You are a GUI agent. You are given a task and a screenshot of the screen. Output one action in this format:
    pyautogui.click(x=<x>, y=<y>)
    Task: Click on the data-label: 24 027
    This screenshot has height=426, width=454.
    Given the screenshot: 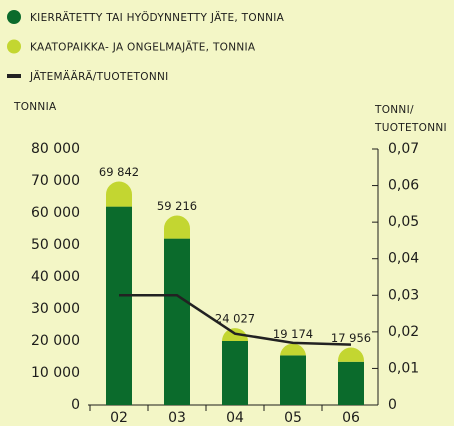 What is the action you would take?
    pyautogui.click(x=235, y=319)
    